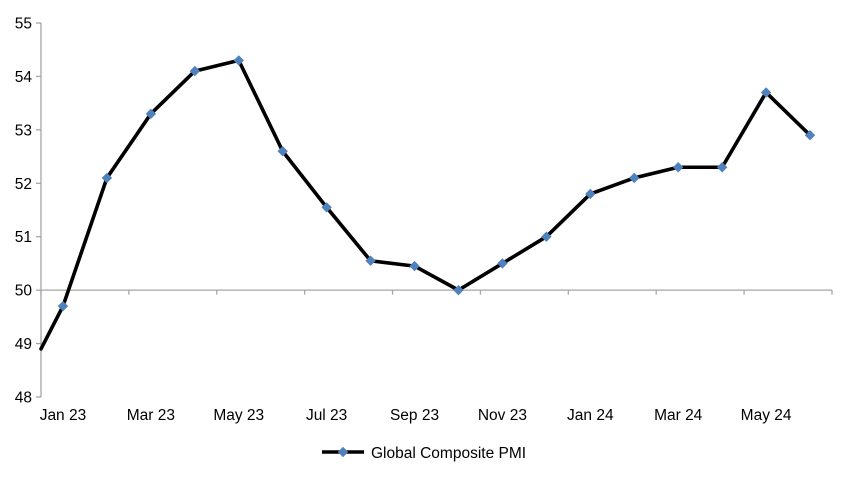 Image resolution: width=852 pixels, height=481 pixels. Describe the element at coordinates (678, 415) in the screenshot. I see `x-tick-label: Mar 24` at that location.